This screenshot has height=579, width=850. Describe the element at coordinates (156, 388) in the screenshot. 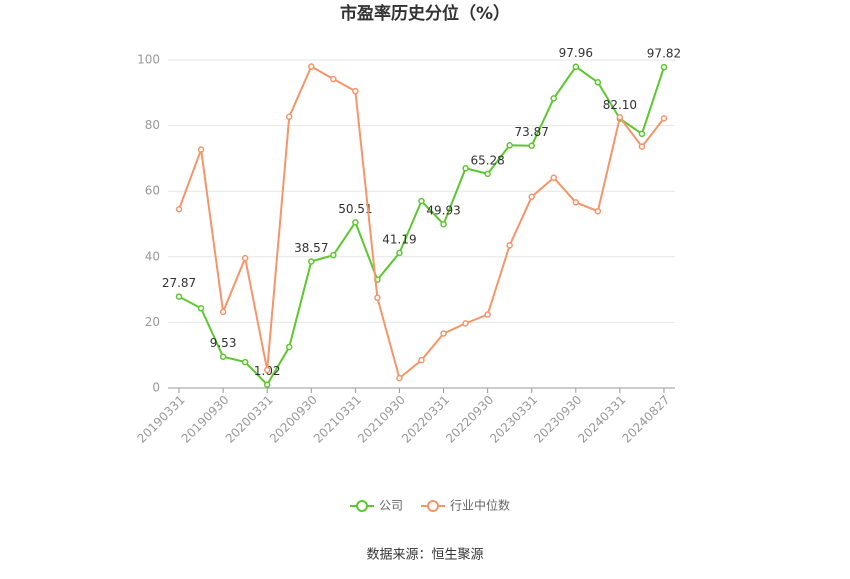

I see `y-tick-label: 0` at that location.